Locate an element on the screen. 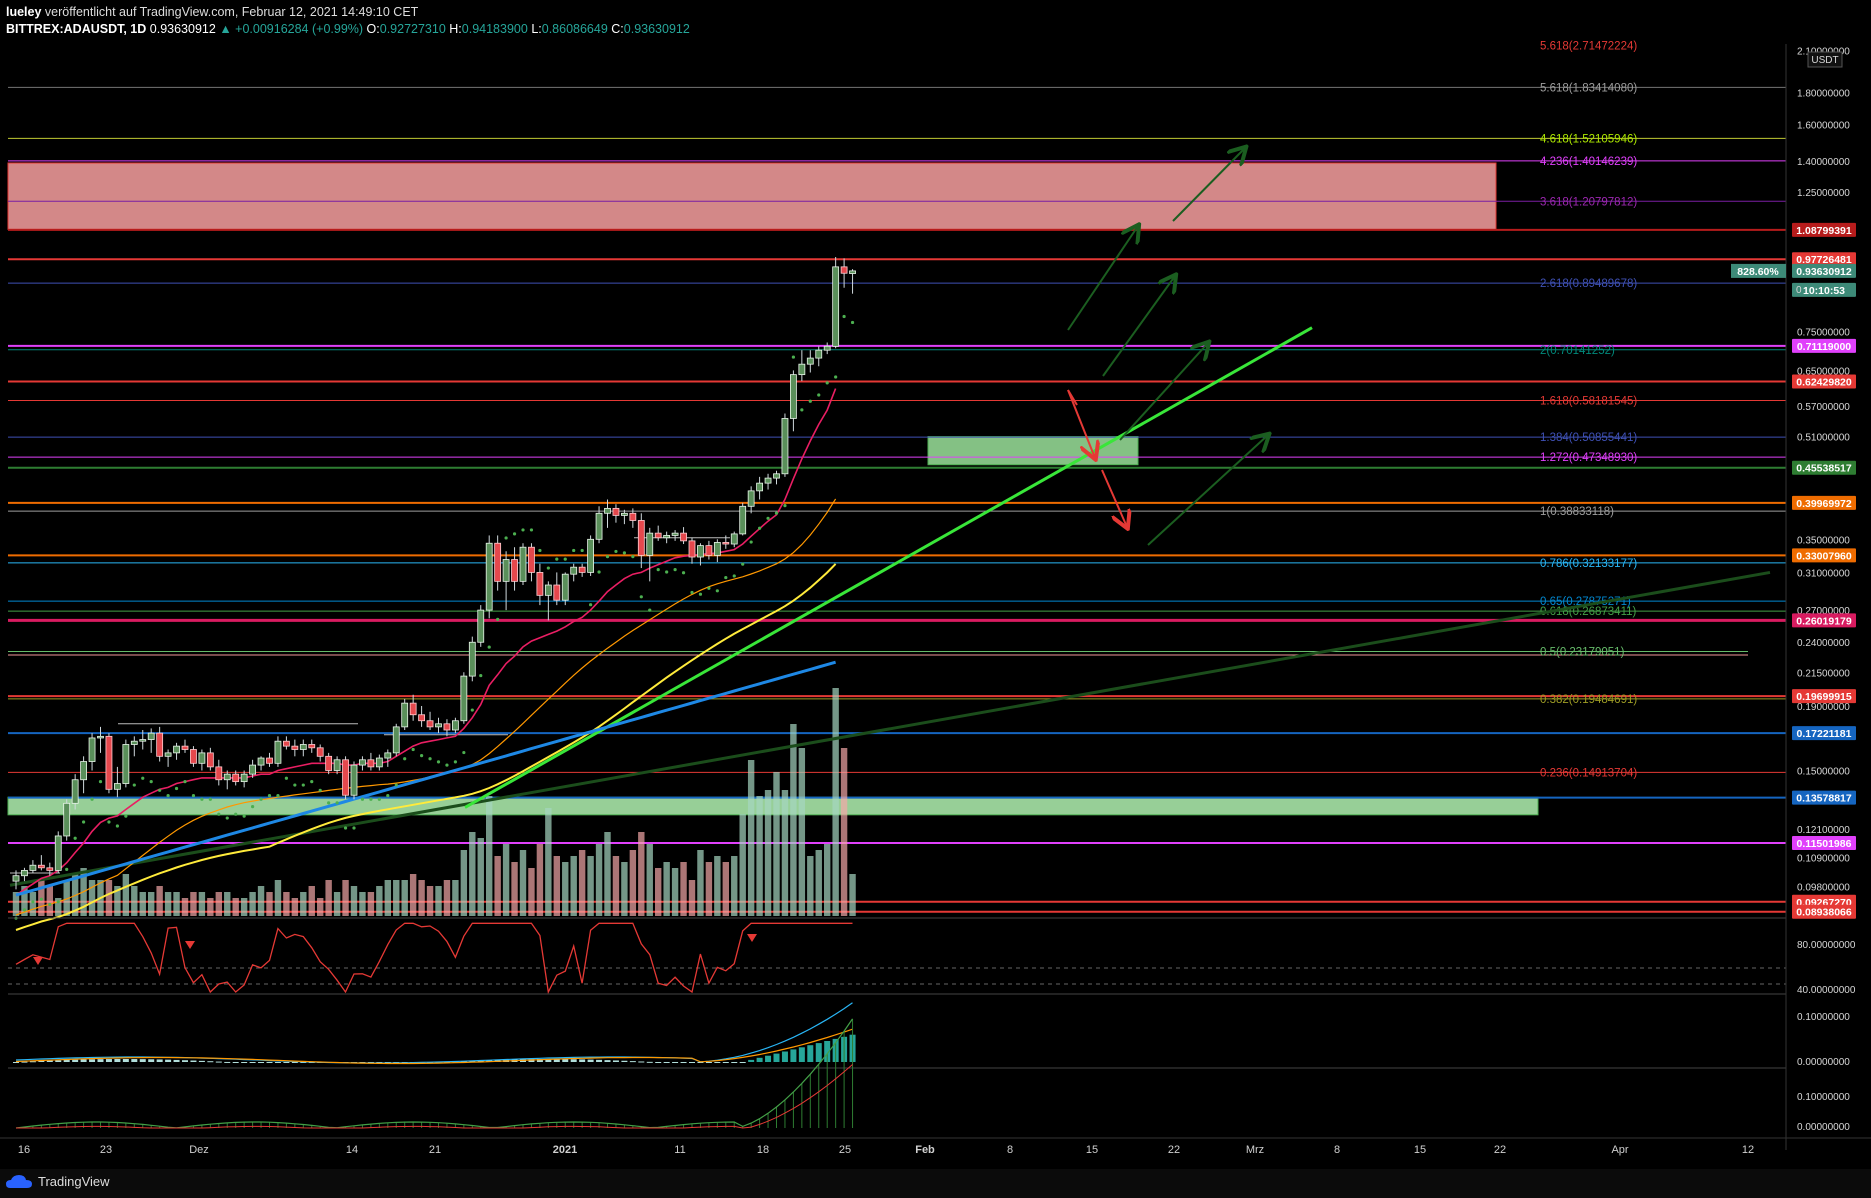  fib-label-7: 1.618(0.58181545) is located at coordinates (1588, 402).